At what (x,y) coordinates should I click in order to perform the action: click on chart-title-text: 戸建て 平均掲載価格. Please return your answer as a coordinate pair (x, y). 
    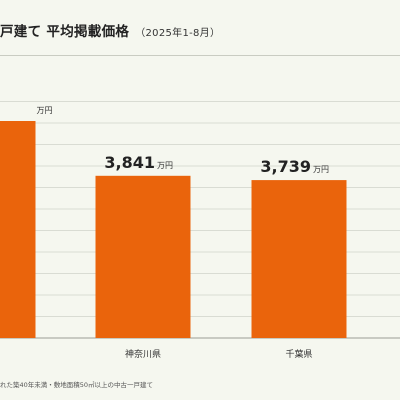
    Looking at the image, I should click on (65, 32).